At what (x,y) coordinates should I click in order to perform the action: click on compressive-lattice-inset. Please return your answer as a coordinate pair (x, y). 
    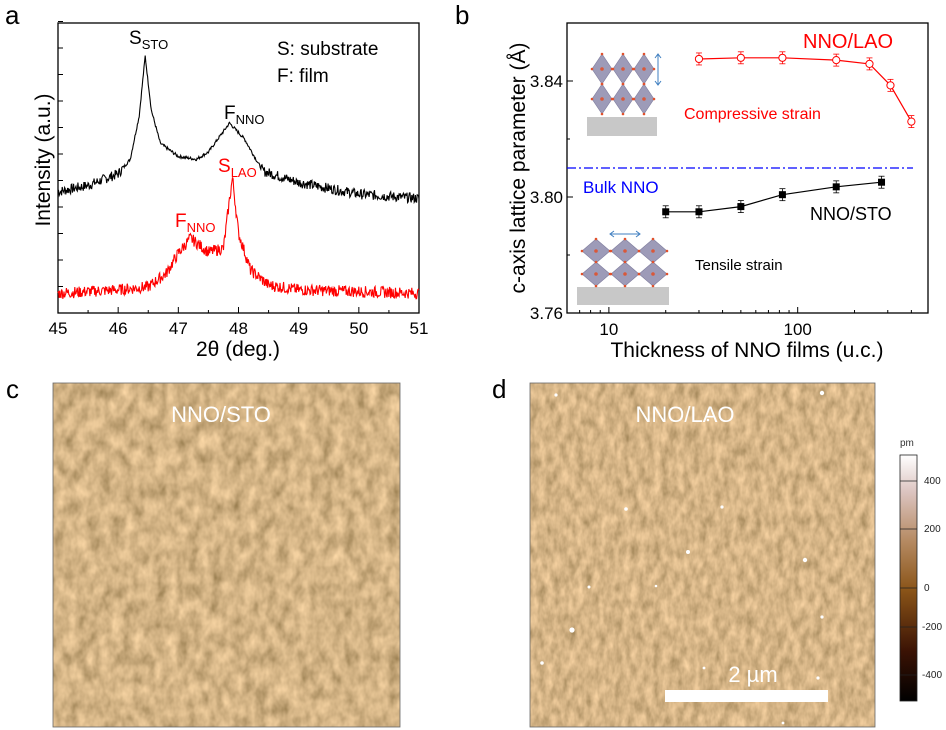
    Looking at the image, I should click on (624, 94).